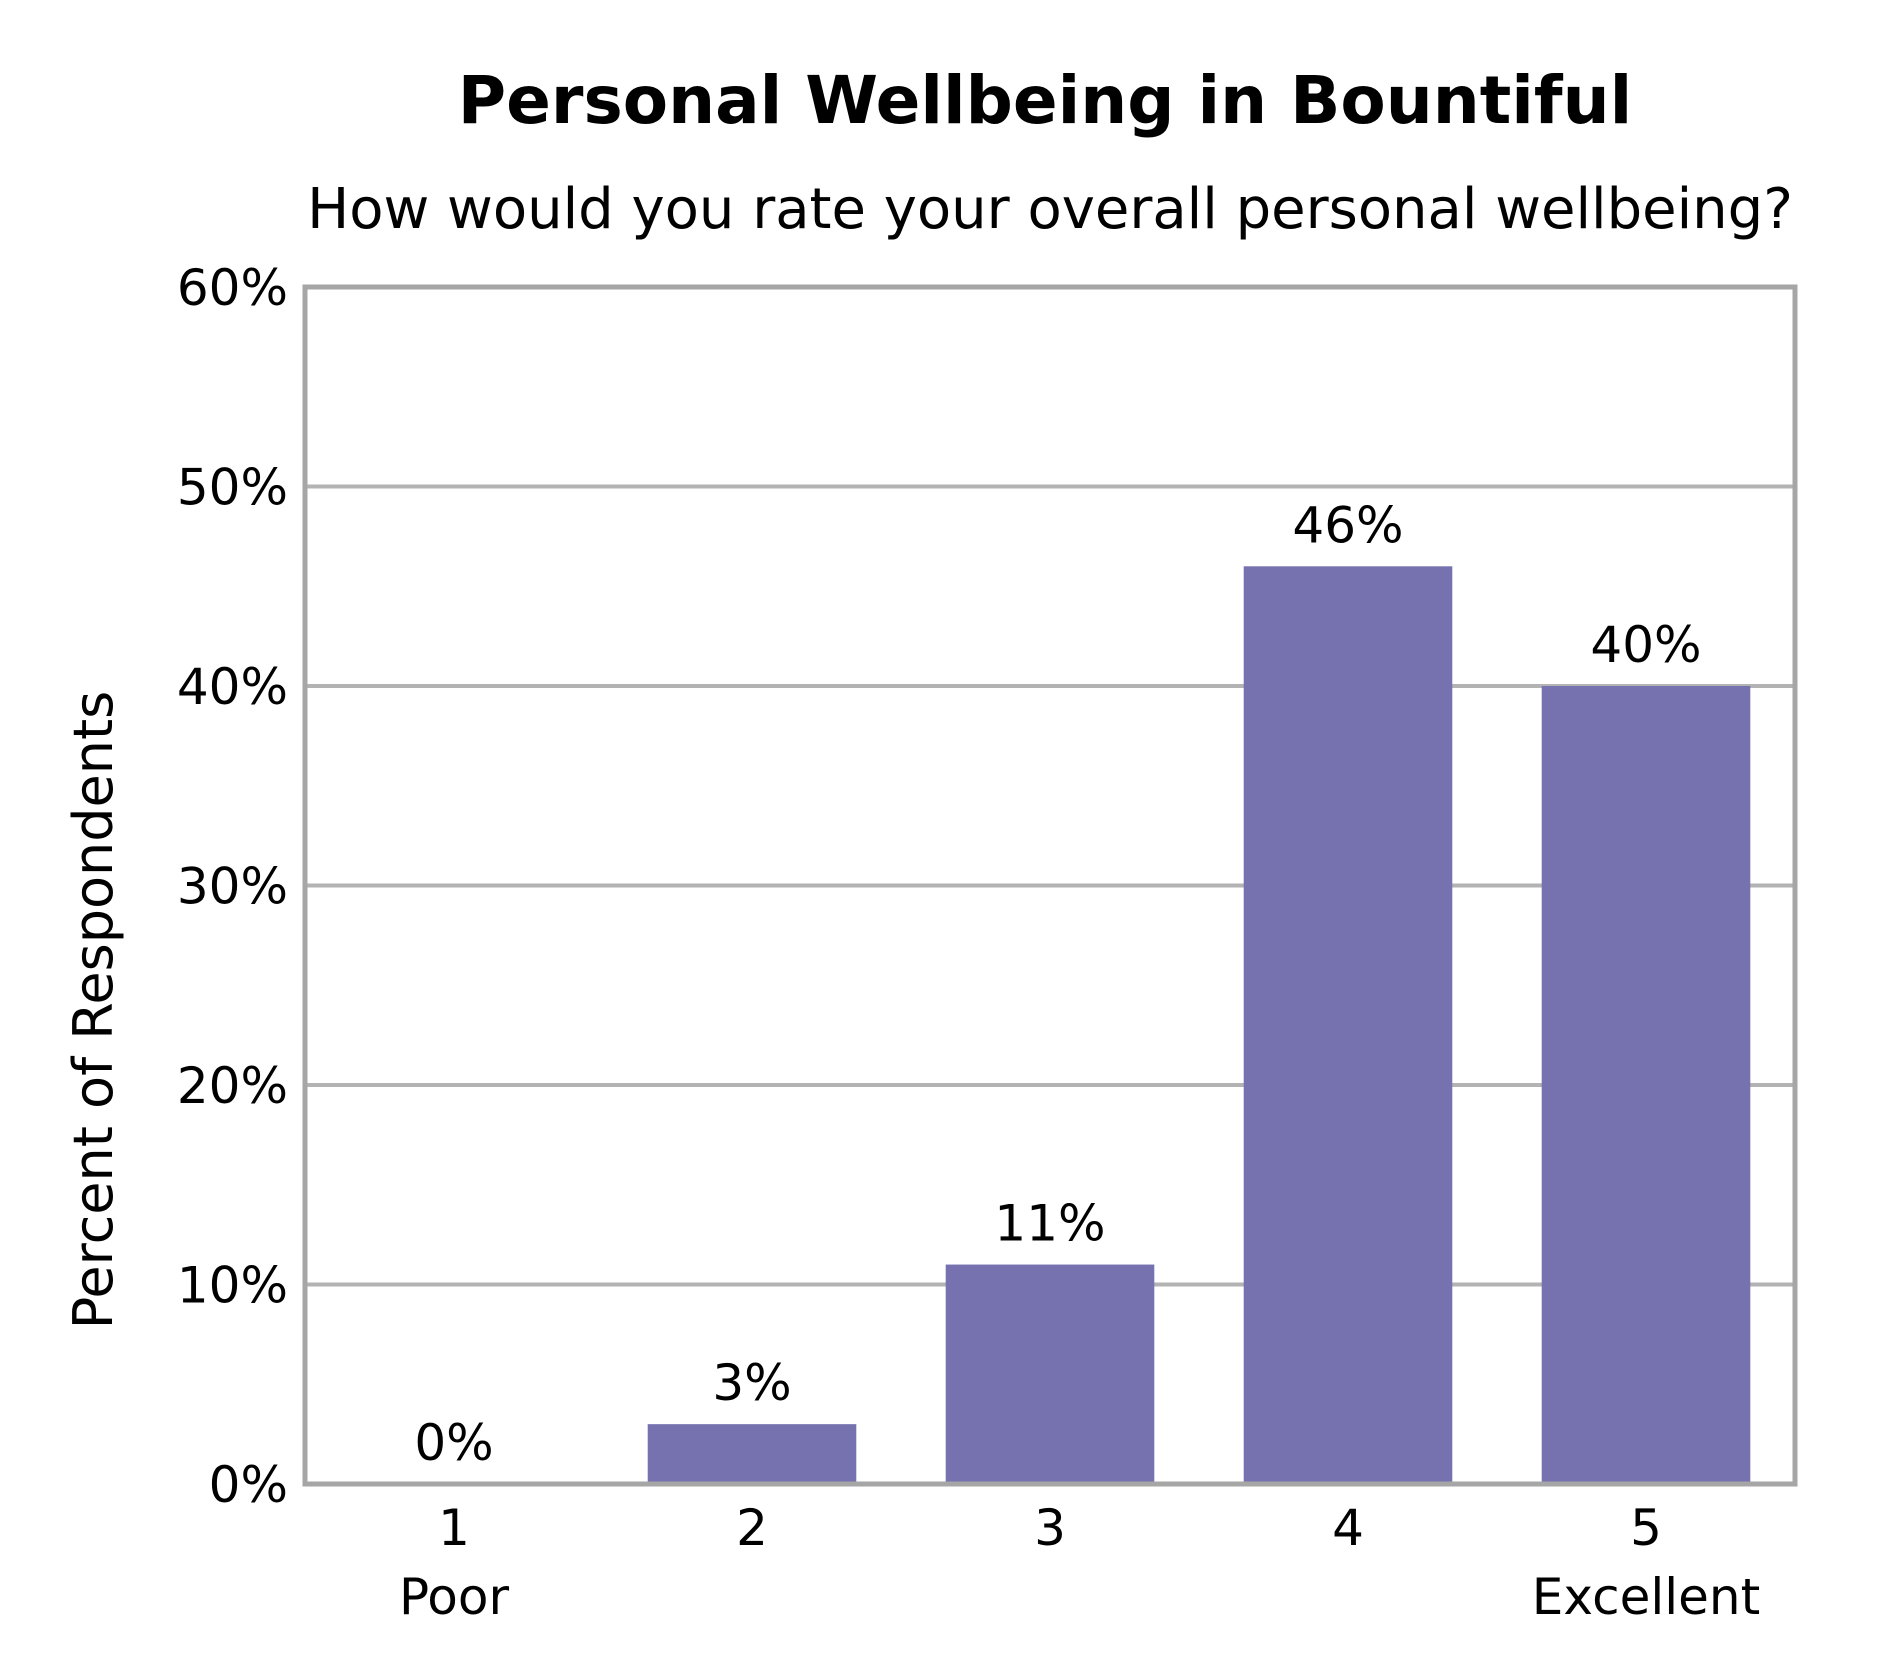 Image resolution: width=1890 pixels, height=1680 pixels. Describe the element at coordinates (232, 488) in the screenshot. I see `y-tick-label: 50%` at that location.